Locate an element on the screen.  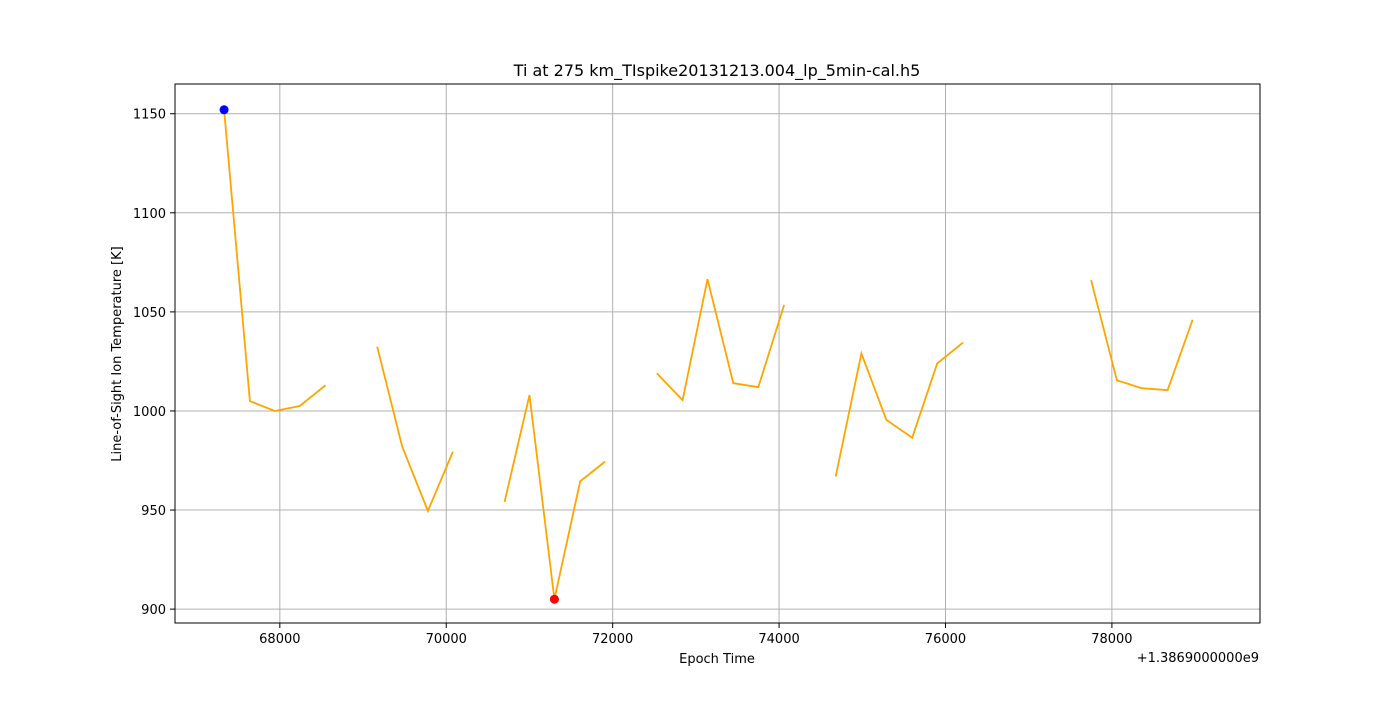
x-axis-offset-label: +1.3869000000e9 is located at coordinates (1198, 658).